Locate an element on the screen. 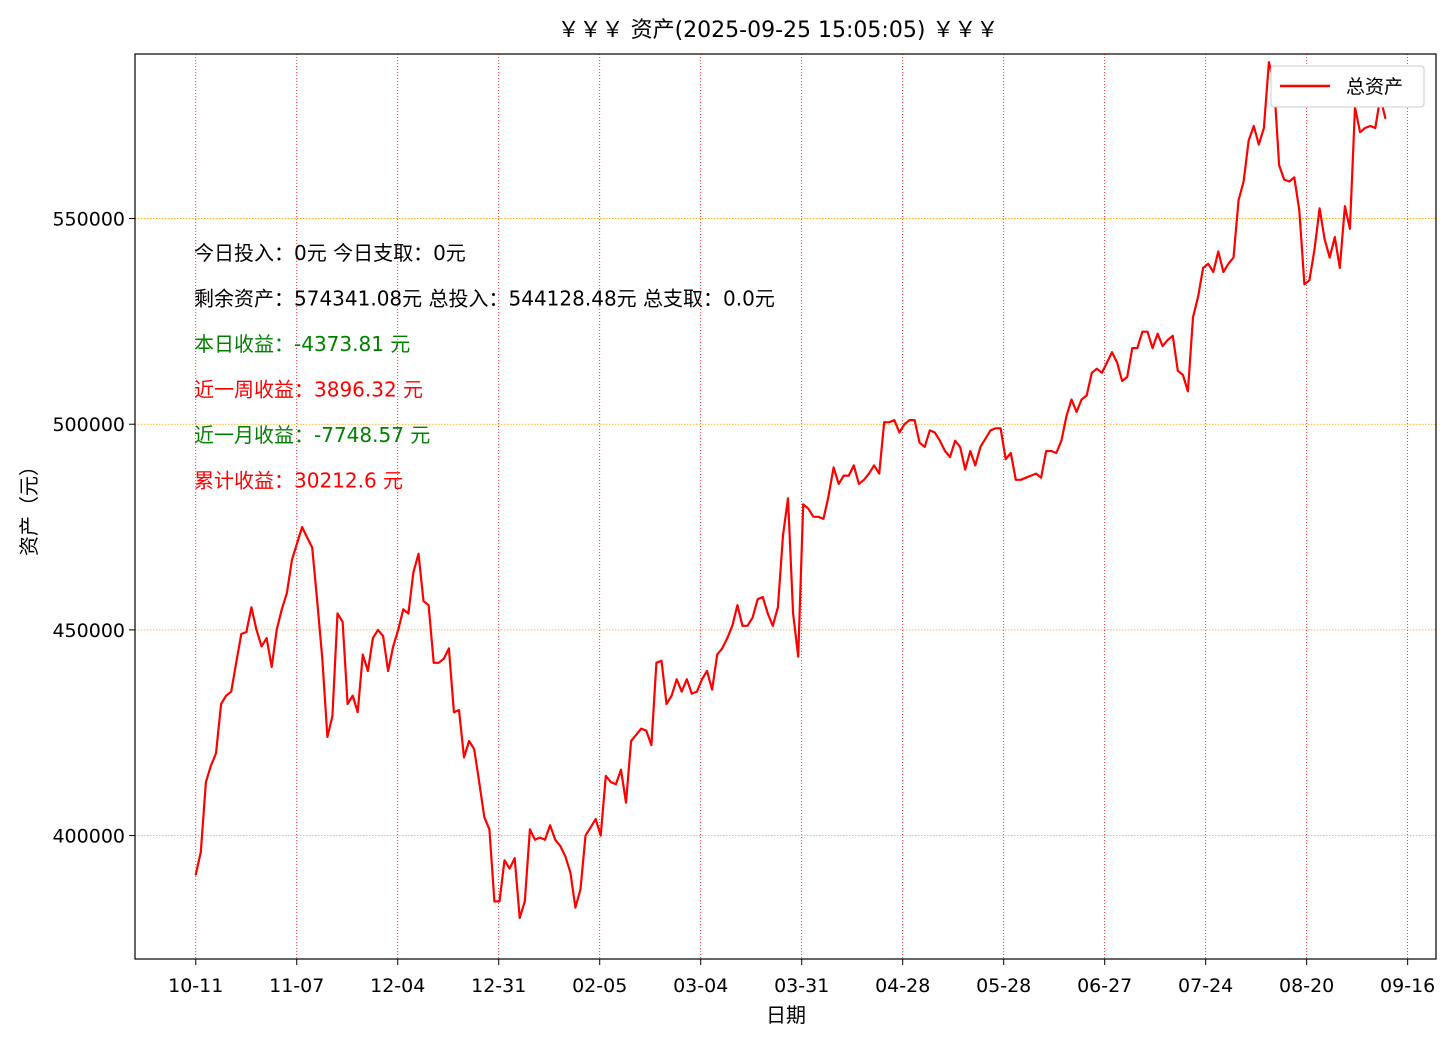 The image size is (1453, 1046). y-axis-label: 资产（元） is located at coordinates (29, 506).